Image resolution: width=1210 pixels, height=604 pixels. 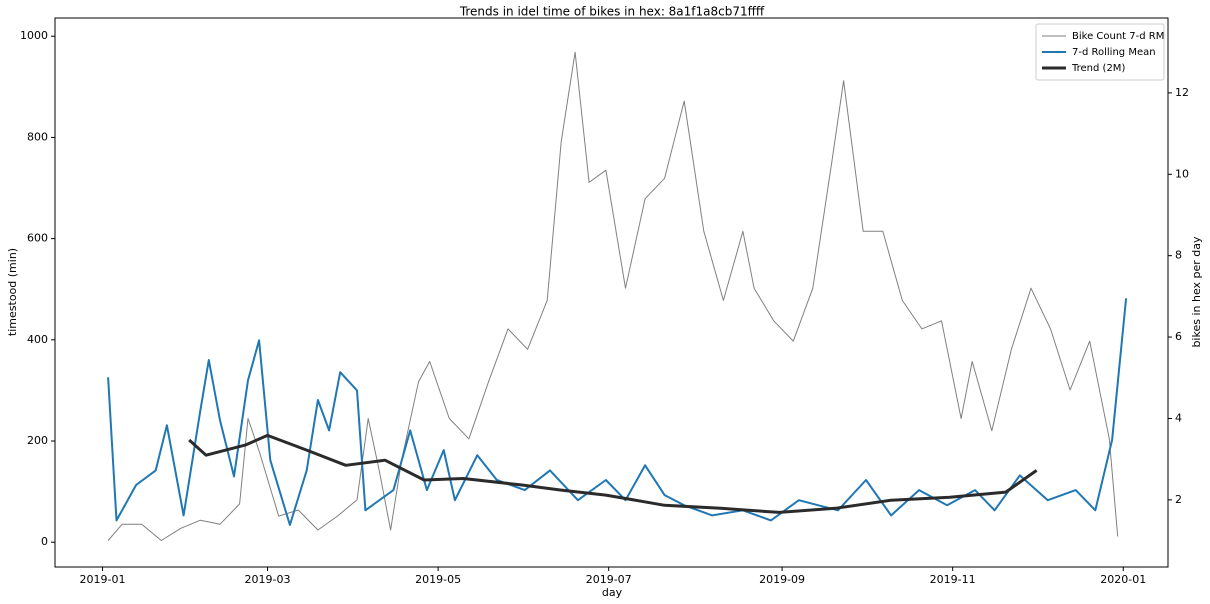 I want to click on legend-box, so click(x=1100, y=52).